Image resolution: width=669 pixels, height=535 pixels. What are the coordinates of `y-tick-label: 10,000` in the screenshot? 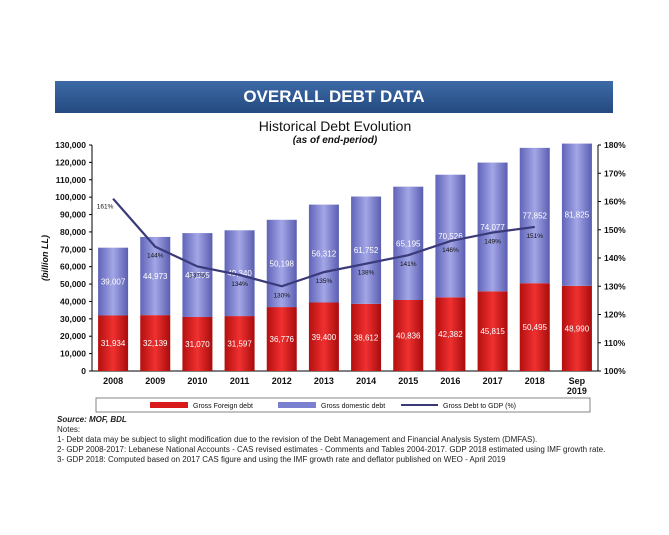 It's located at (73, 354).